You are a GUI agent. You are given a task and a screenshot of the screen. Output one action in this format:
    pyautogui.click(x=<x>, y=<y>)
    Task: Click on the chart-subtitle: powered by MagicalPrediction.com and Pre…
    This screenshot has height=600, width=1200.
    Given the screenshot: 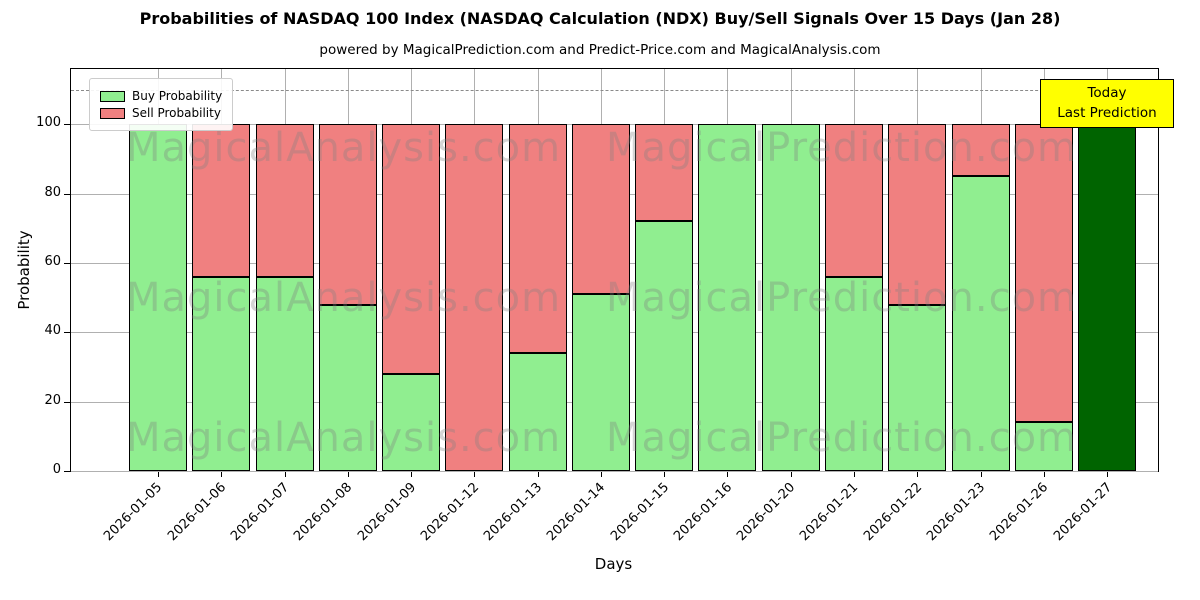 What is the action you would take?
    pyautogui.click(x=600, y=50)
    